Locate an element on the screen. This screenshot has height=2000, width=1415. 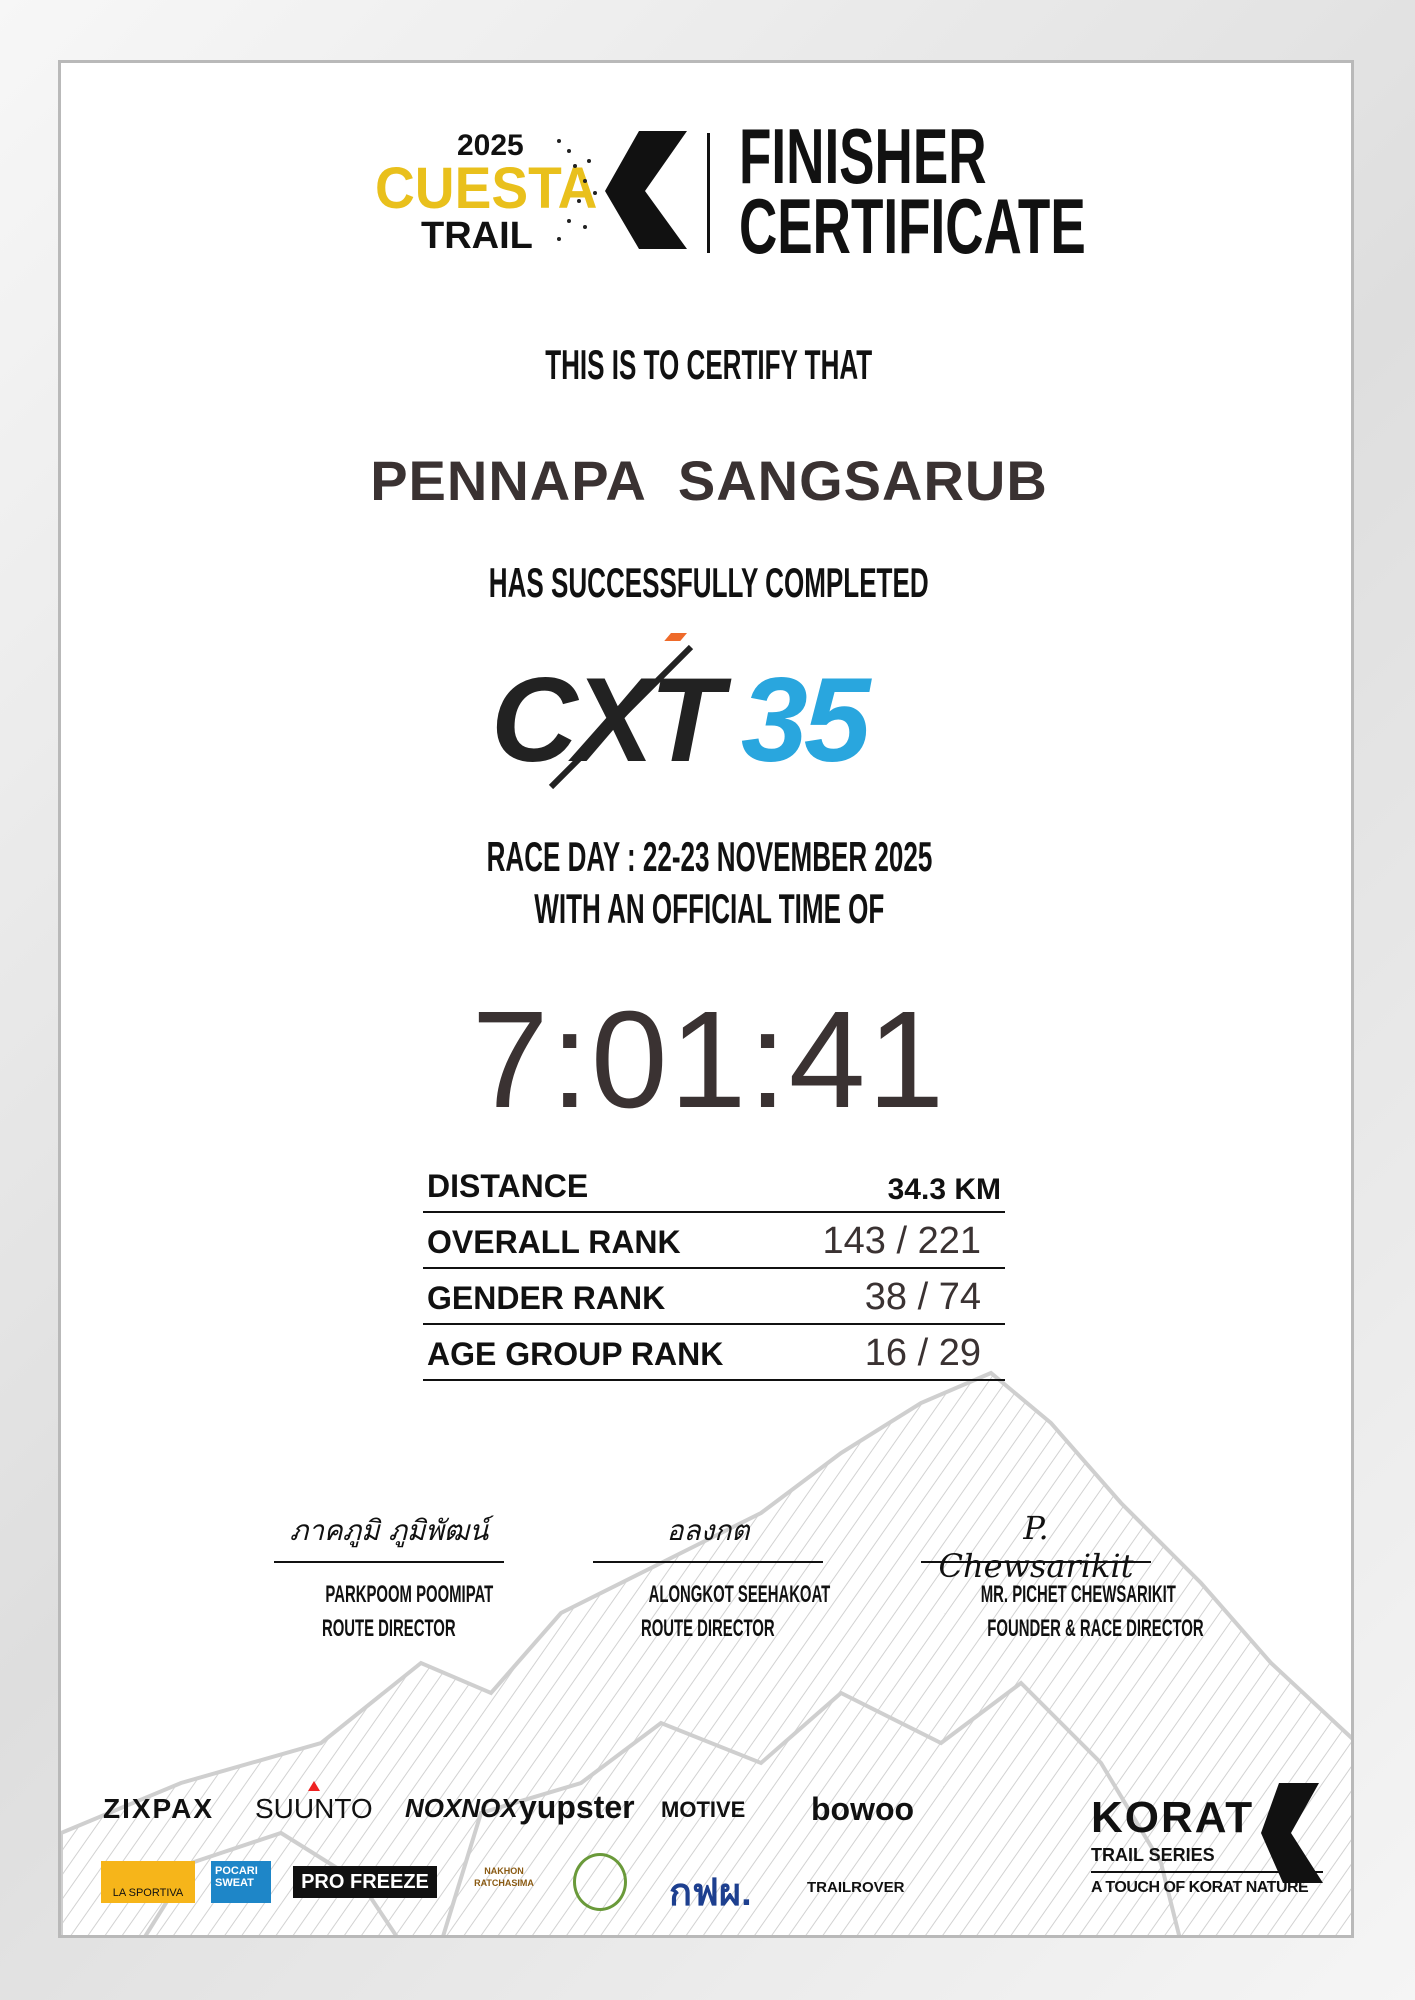
sponsor-profreeze-logo: PRO FREEZE is located at coordinates (365, 1882).